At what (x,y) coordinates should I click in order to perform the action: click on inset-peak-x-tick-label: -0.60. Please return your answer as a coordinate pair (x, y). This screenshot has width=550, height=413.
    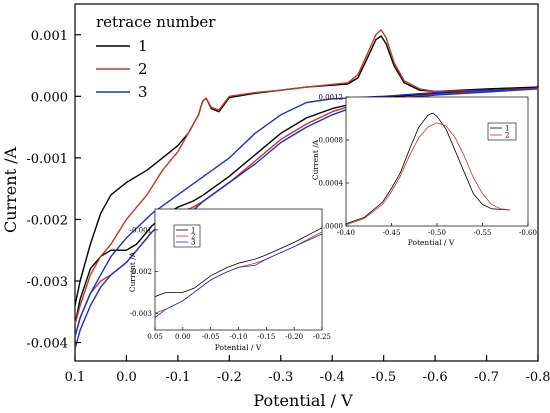
    Looking at the image, I should click on (528, 233).